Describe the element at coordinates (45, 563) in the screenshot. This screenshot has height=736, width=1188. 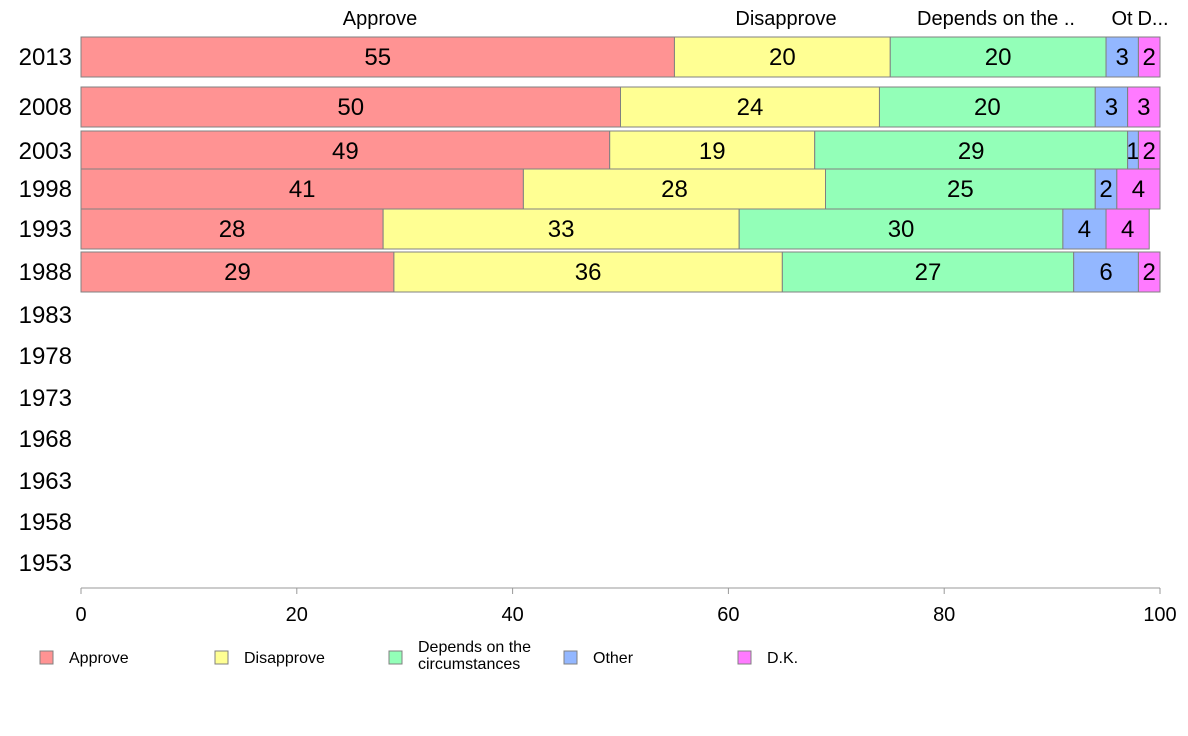
I see `year-label: 1953` at that location.